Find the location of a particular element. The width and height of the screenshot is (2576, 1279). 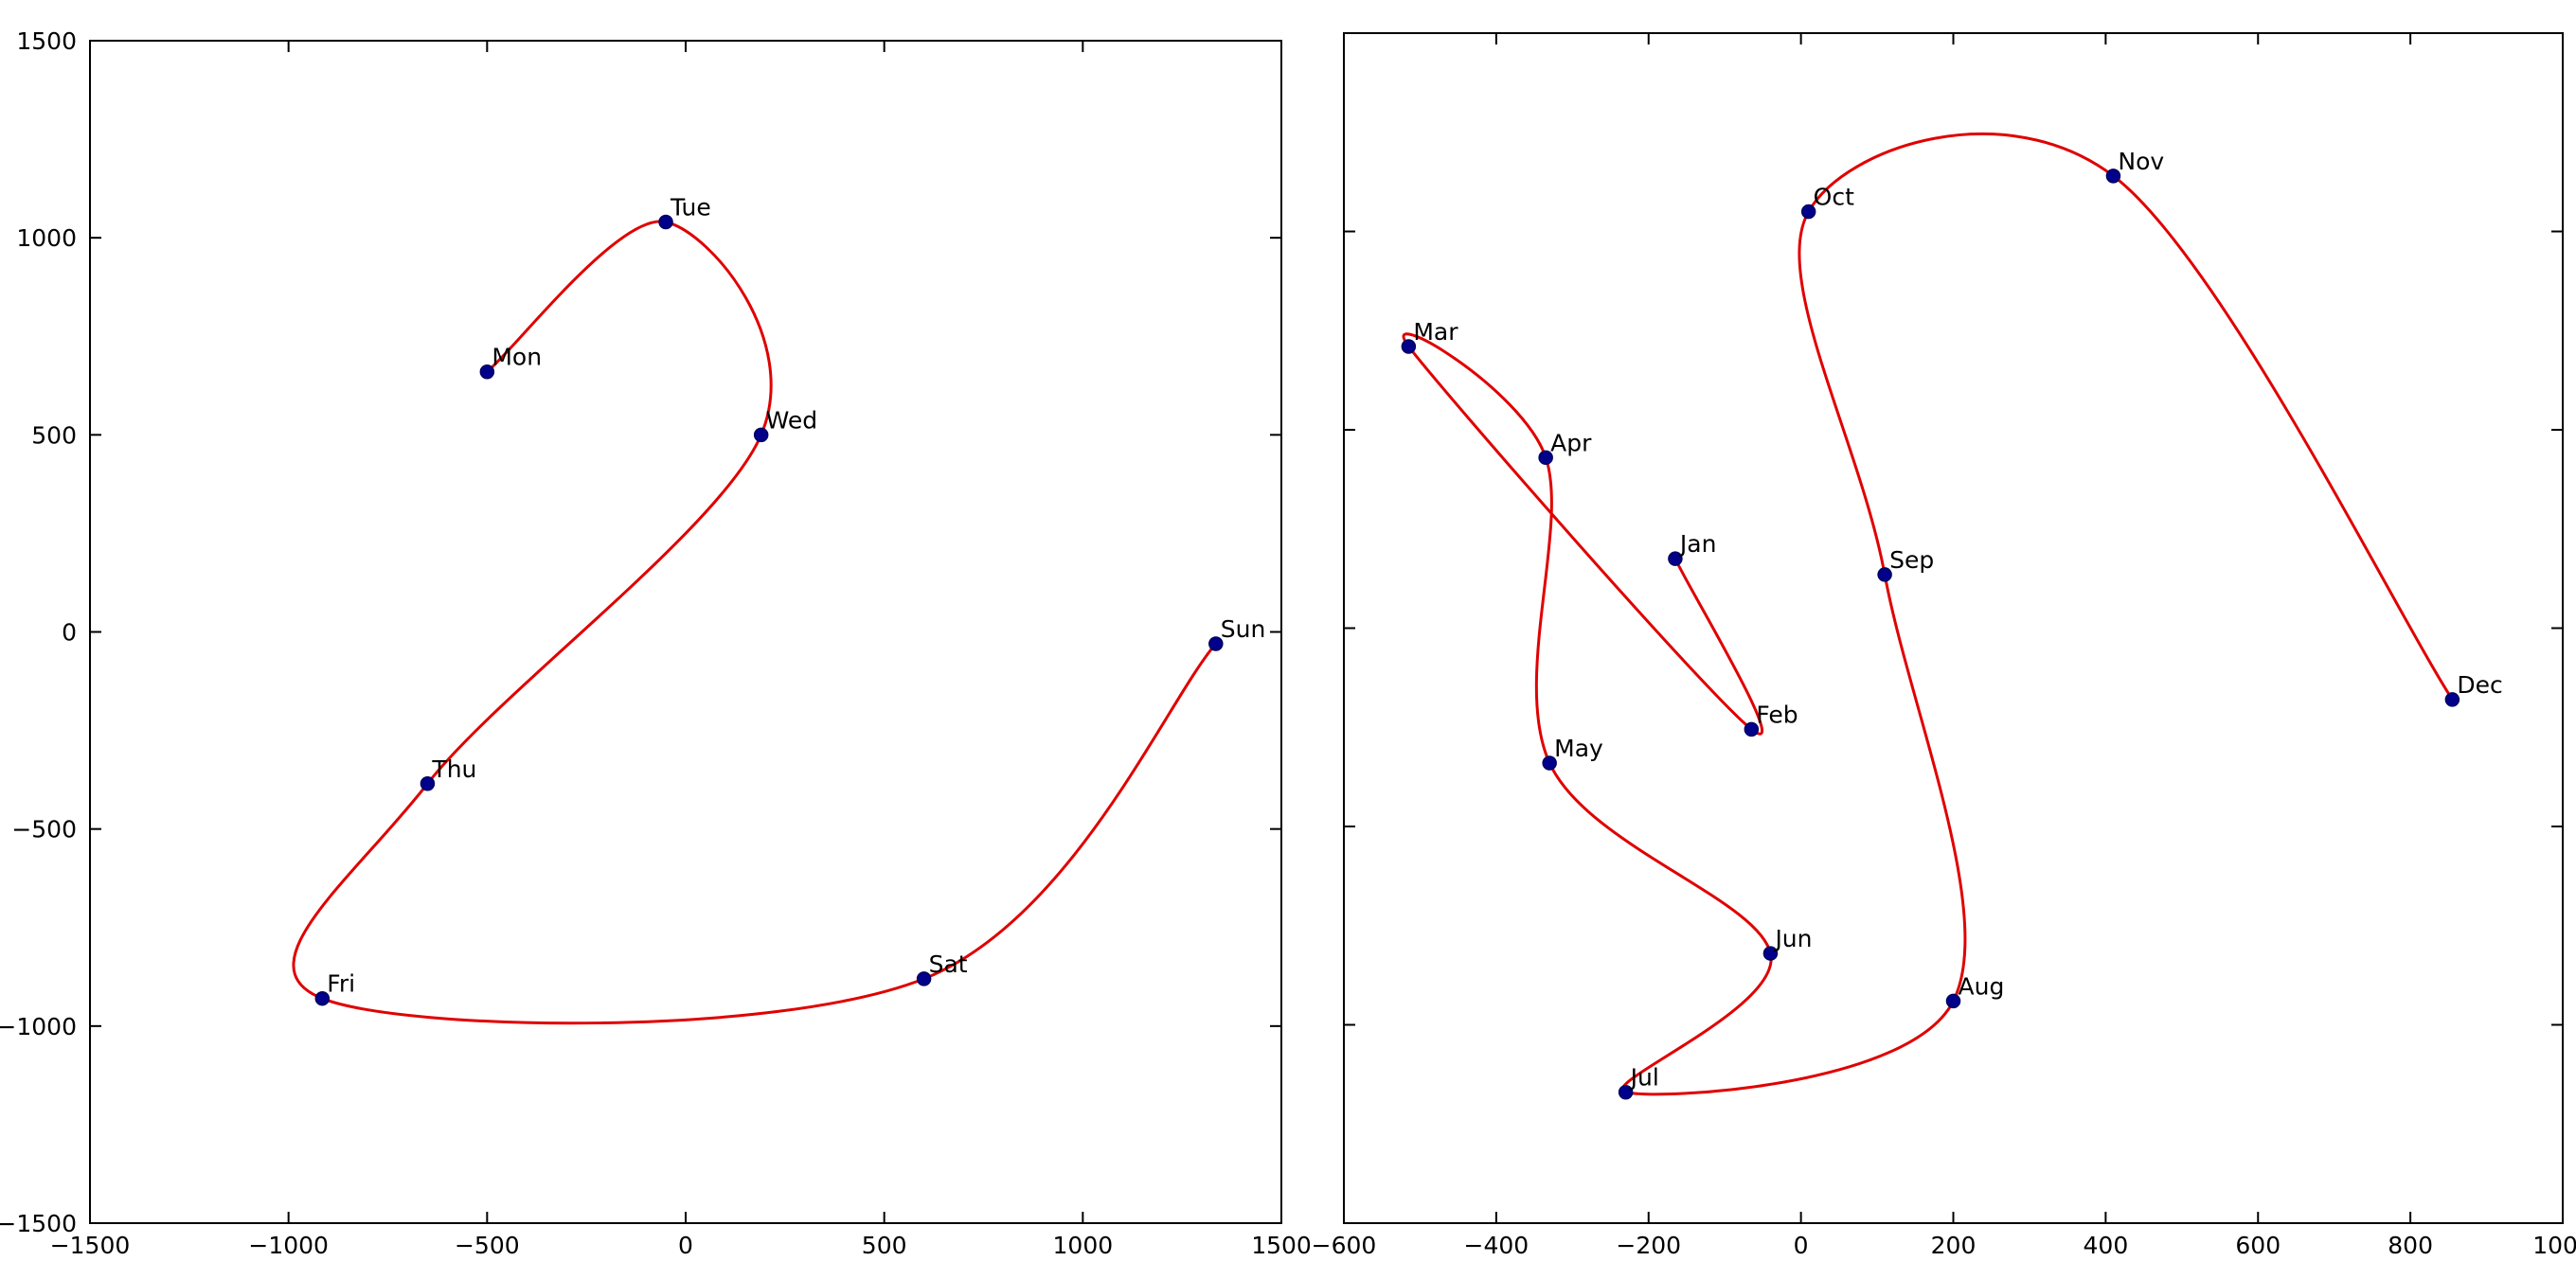

x-tick-label: −1000 is located at coordinates (288, 1245).